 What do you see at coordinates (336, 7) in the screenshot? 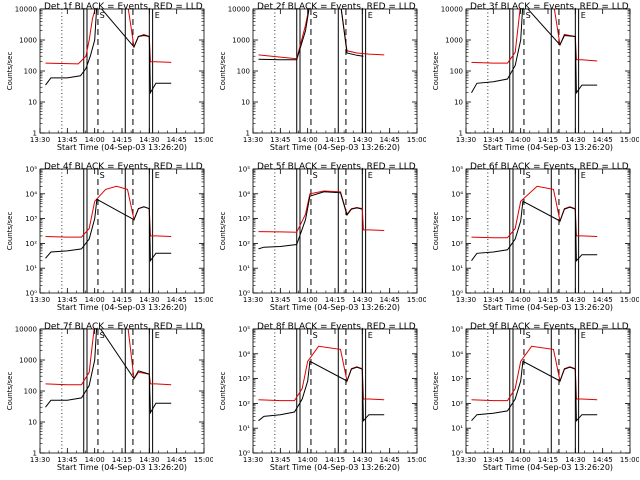
I see `chart-title: Det 2f BLACK = Events, RED = LLD` at bounding box center [336, 7].